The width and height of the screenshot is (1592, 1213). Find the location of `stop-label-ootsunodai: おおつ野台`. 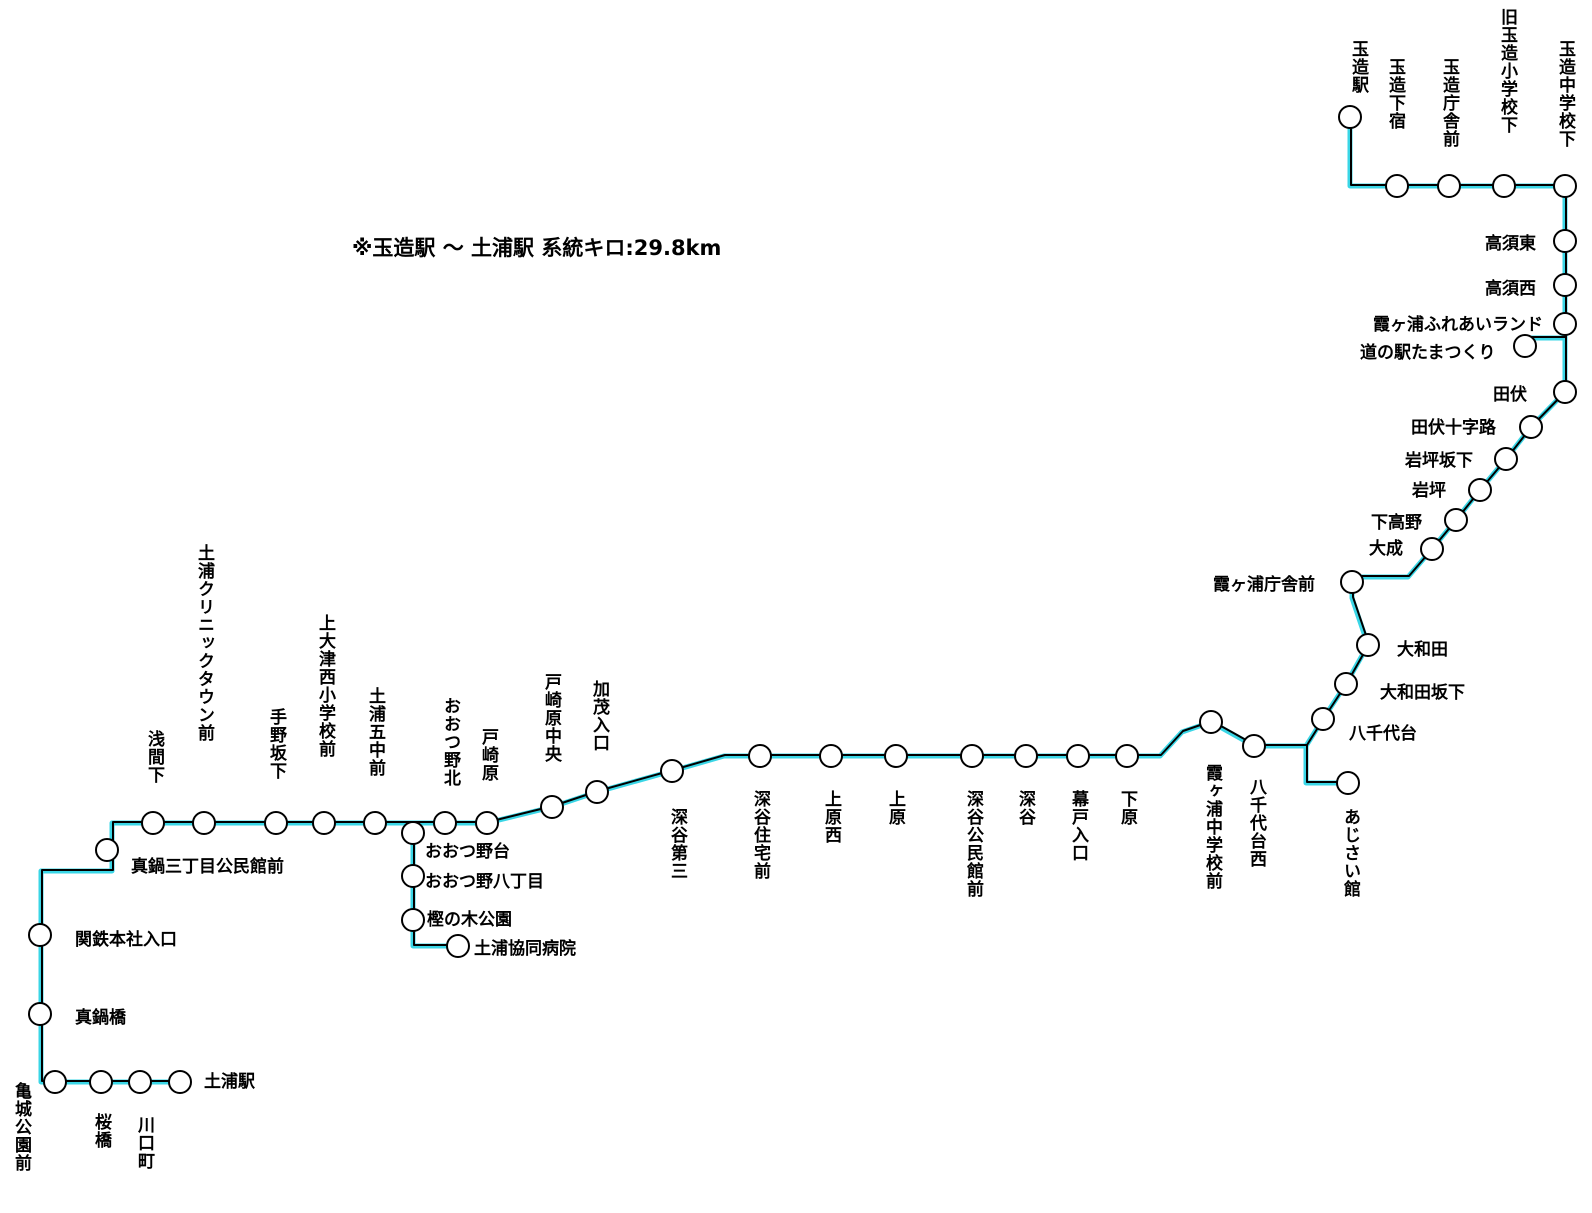

stop-label-ootsunodai: おおつ野台 is located at coordinates (467, 852).